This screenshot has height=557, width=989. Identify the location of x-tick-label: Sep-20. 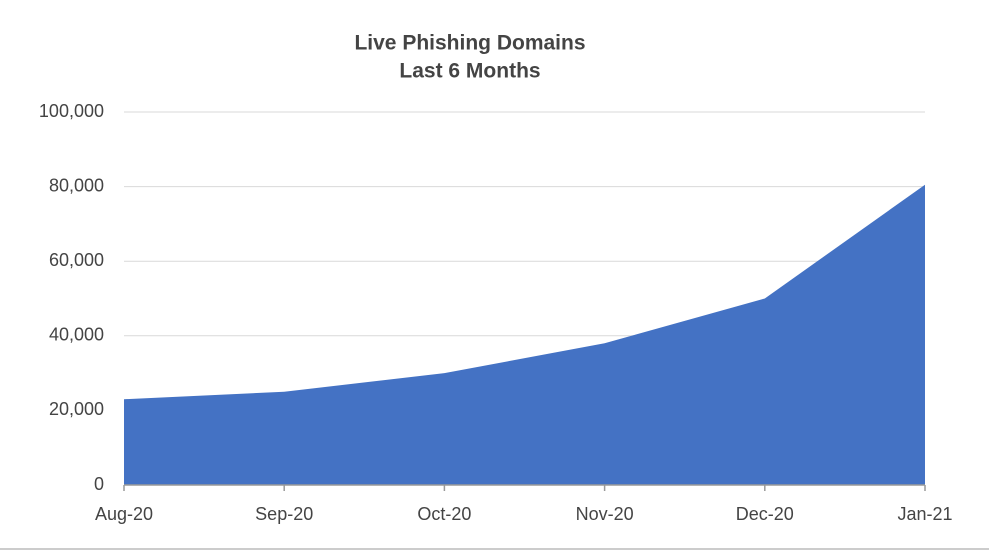
(284, 514).